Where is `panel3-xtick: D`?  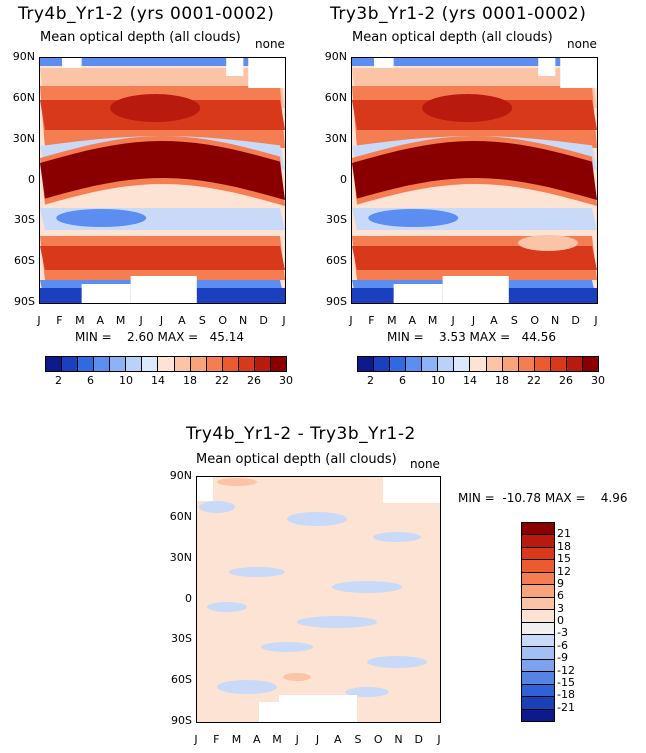
panel3-xtick: D is located at coordinates (418, 739).